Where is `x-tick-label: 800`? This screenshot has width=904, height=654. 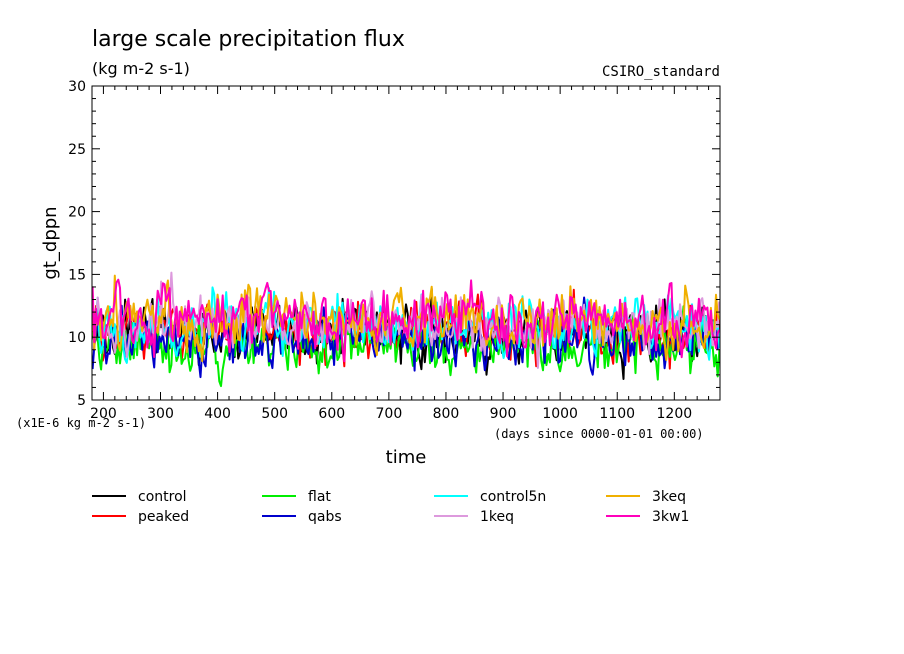 x-tick-label: 800 is located at coordinates (446, 414).